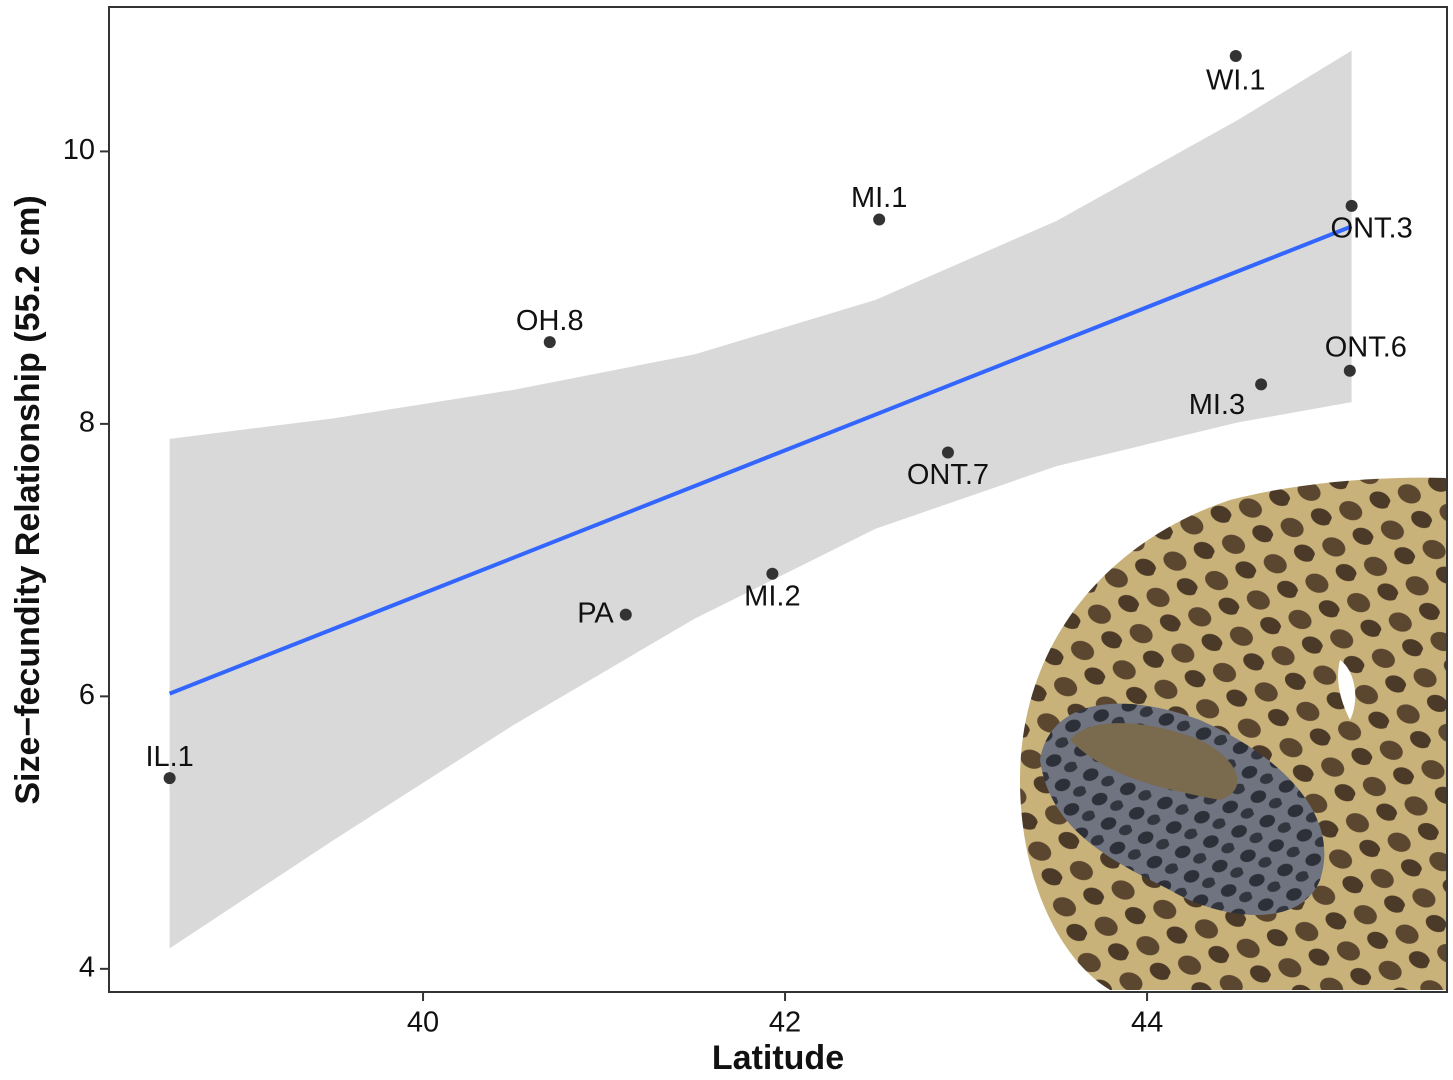 This screenshot has height=1080, width=1453. Describe the element at coordinates (1366, 347) in the screenshot. I see `point-label: ONT.6` at that location.